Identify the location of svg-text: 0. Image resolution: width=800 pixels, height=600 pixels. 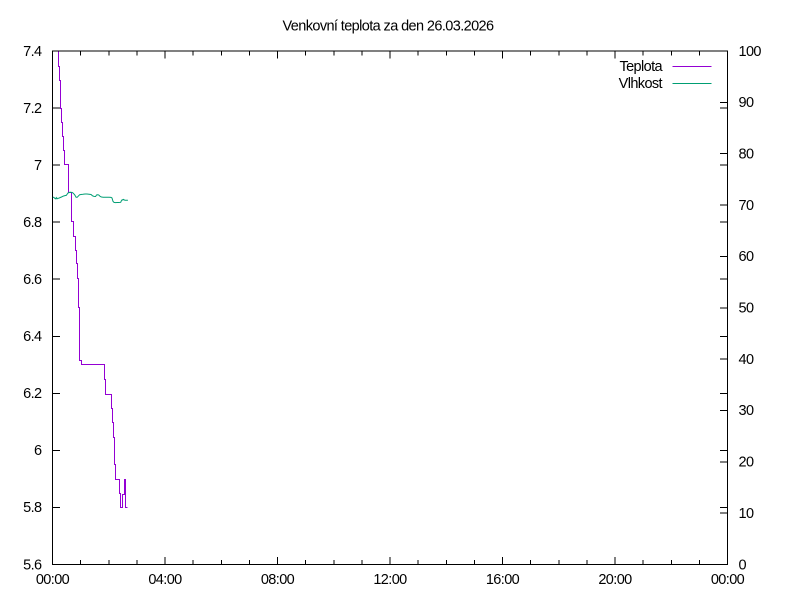
(743, 565).